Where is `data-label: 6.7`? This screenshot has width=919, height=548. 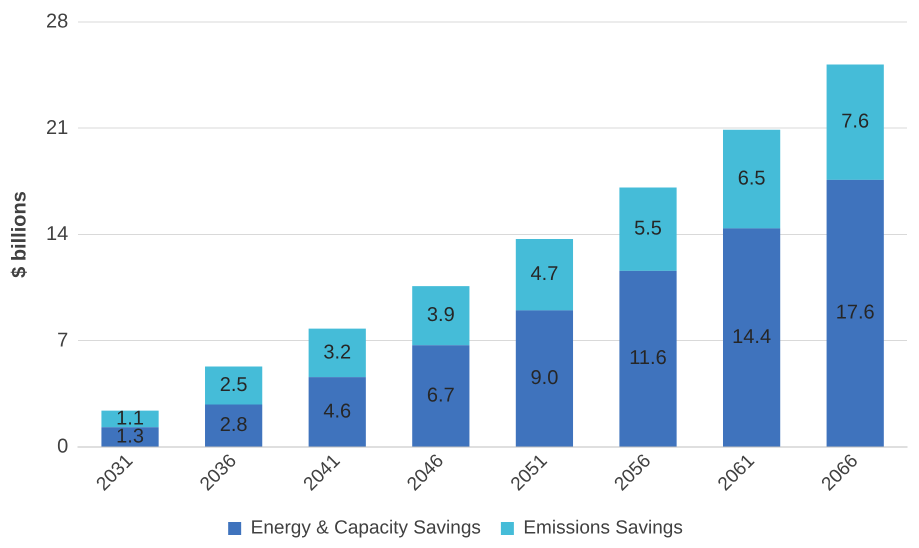
data-label: 6.7 is located at coordinates (440, 395).